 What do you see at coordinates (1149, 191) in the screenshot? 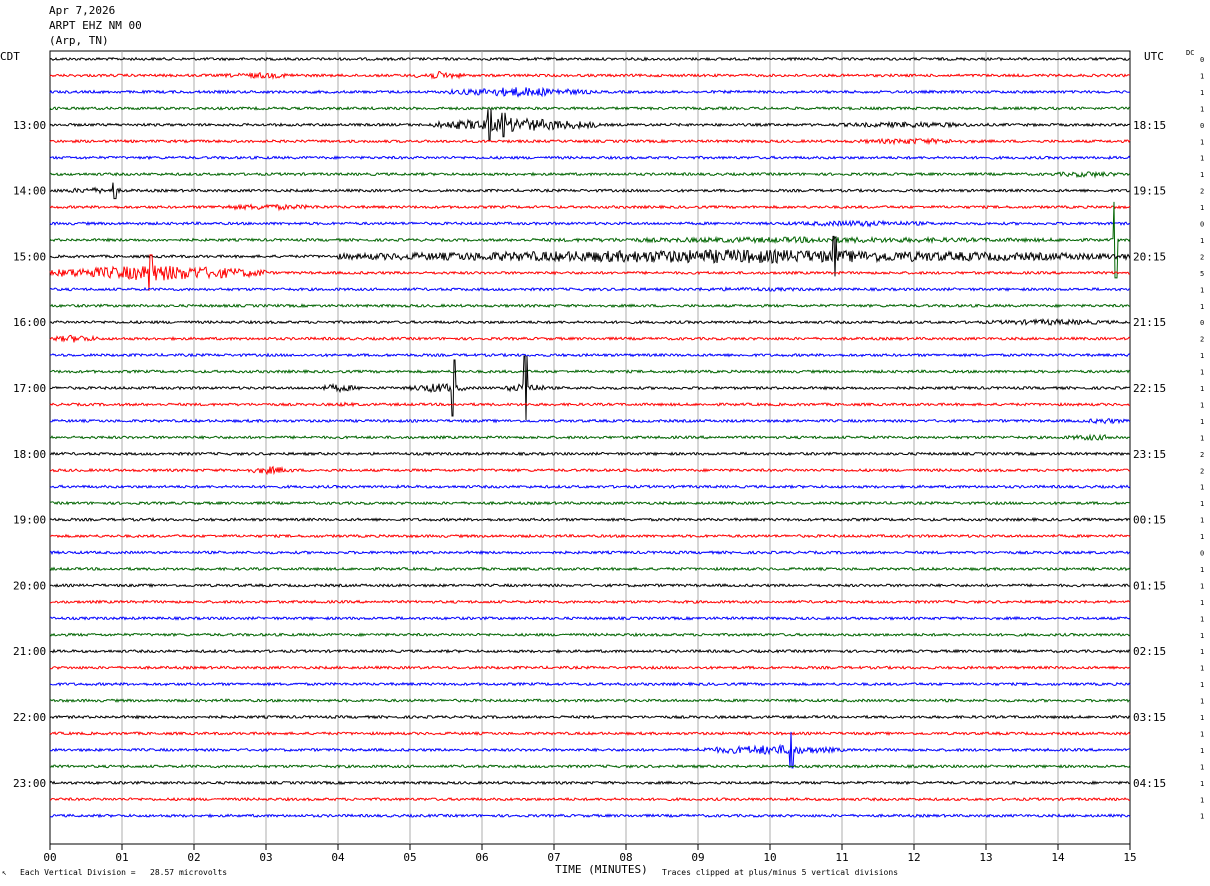
I see `right-hour-label: 19:15` at bounding box center [1149, 191].